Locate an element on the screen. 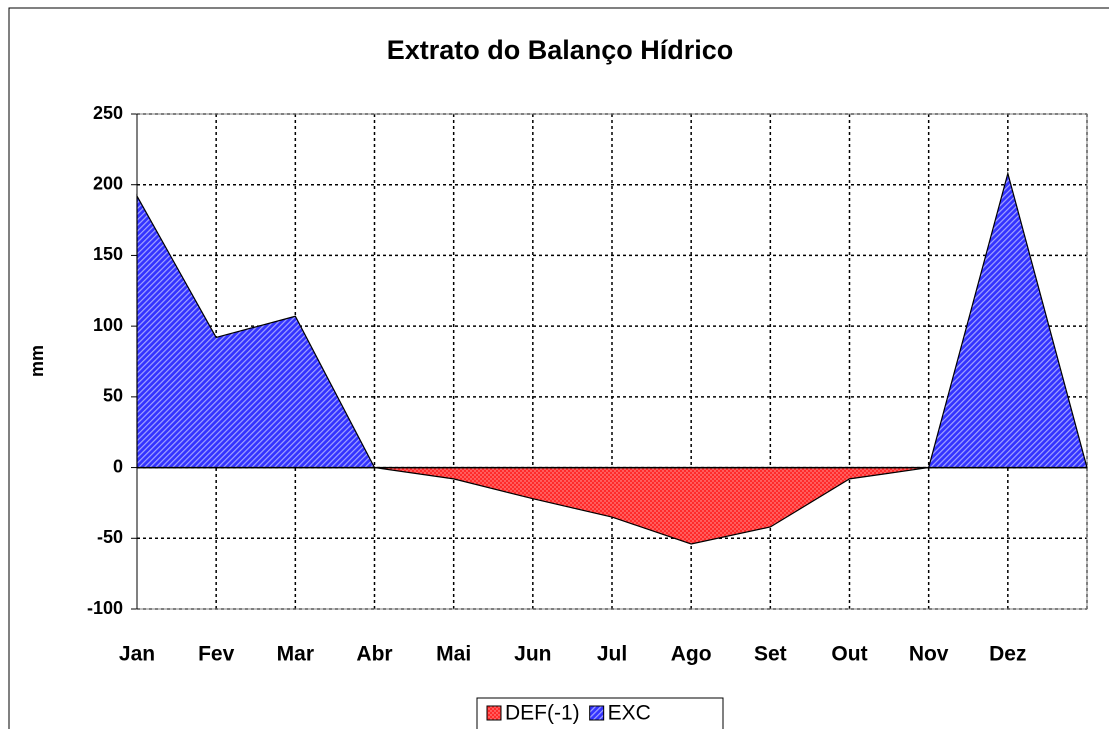  y-tick-label: 200 is located at coordinates (108, 183).